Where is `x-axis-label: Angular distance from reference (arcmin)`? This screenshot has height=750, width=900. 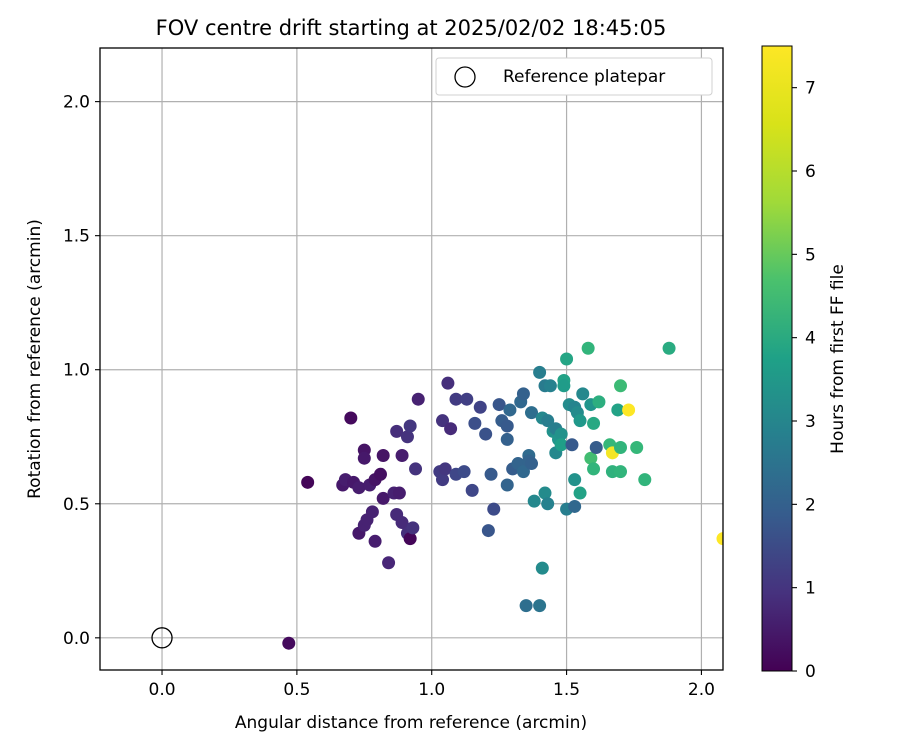
x-axis-label: Angular distance from reference (arcmin) is located at coordinates (411, 723).